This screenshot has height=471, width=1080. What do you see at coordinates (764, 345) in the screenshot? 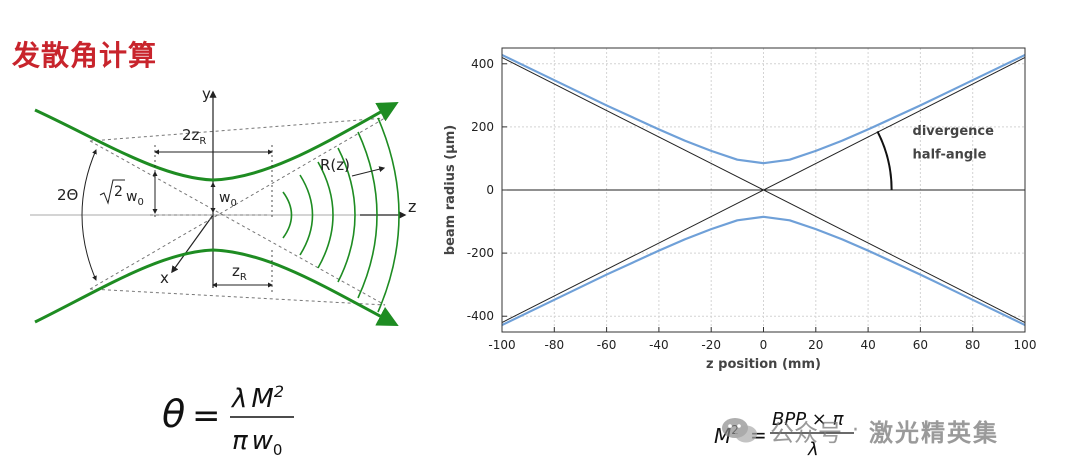
I see `x-tick-label: 0` at bounding box center [764, 345].